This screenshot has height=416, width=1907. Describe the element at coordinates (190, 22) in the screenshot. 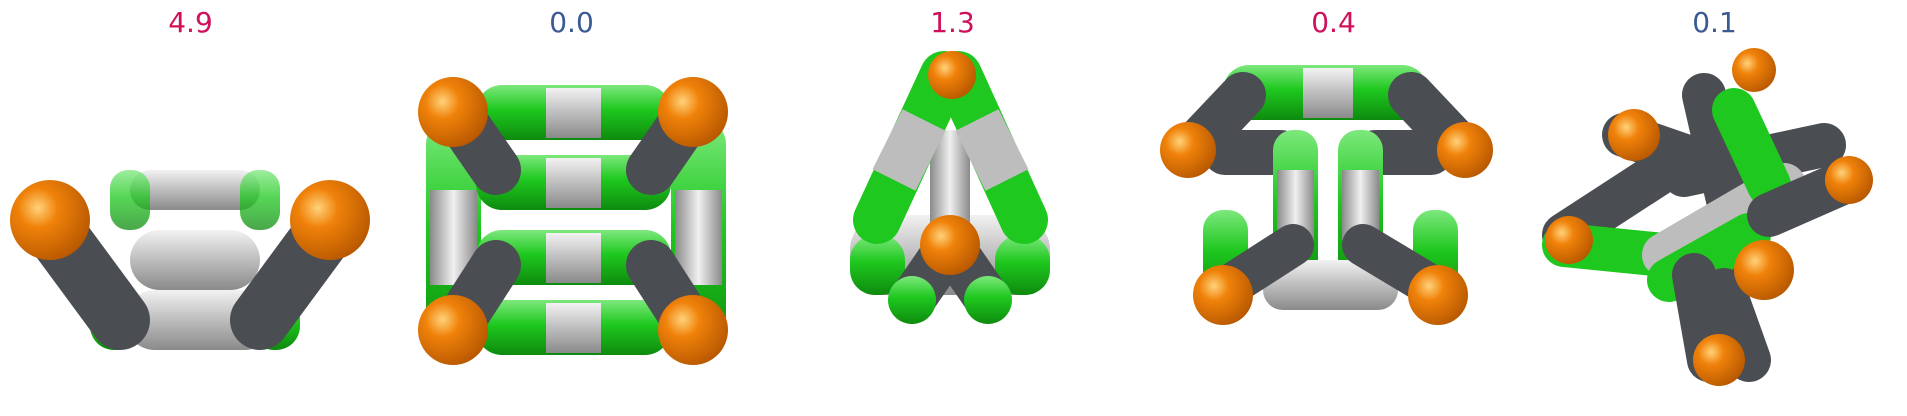

I see `energy-label-1: 4.9` at that location.